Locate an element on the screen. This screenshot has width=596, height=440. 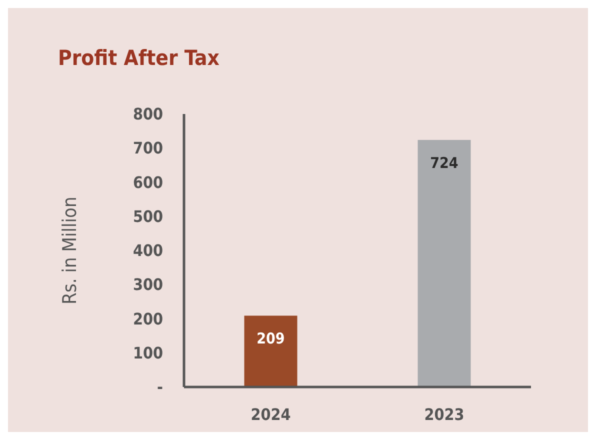
y-axis-title: Rs. in Million is located at coordinates (70, 250).